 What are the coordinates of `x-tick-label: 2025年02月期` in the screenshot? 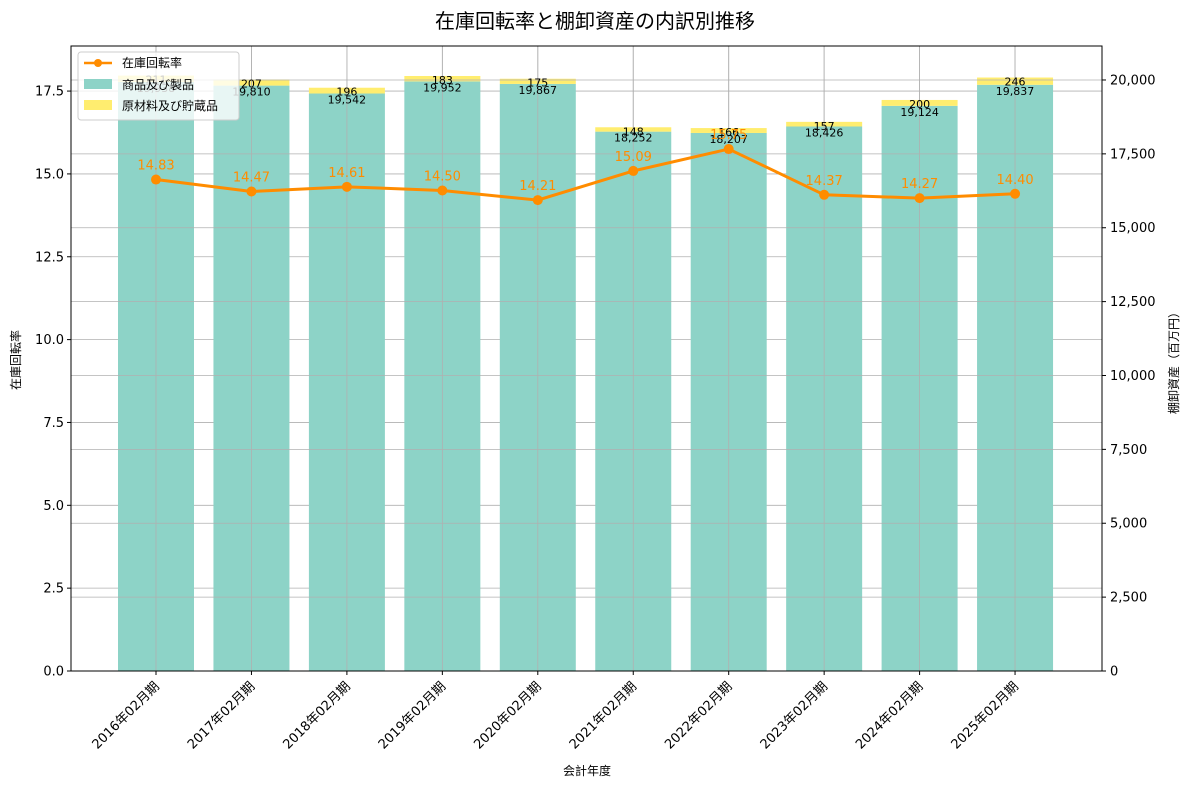 It's located at (985, 715).